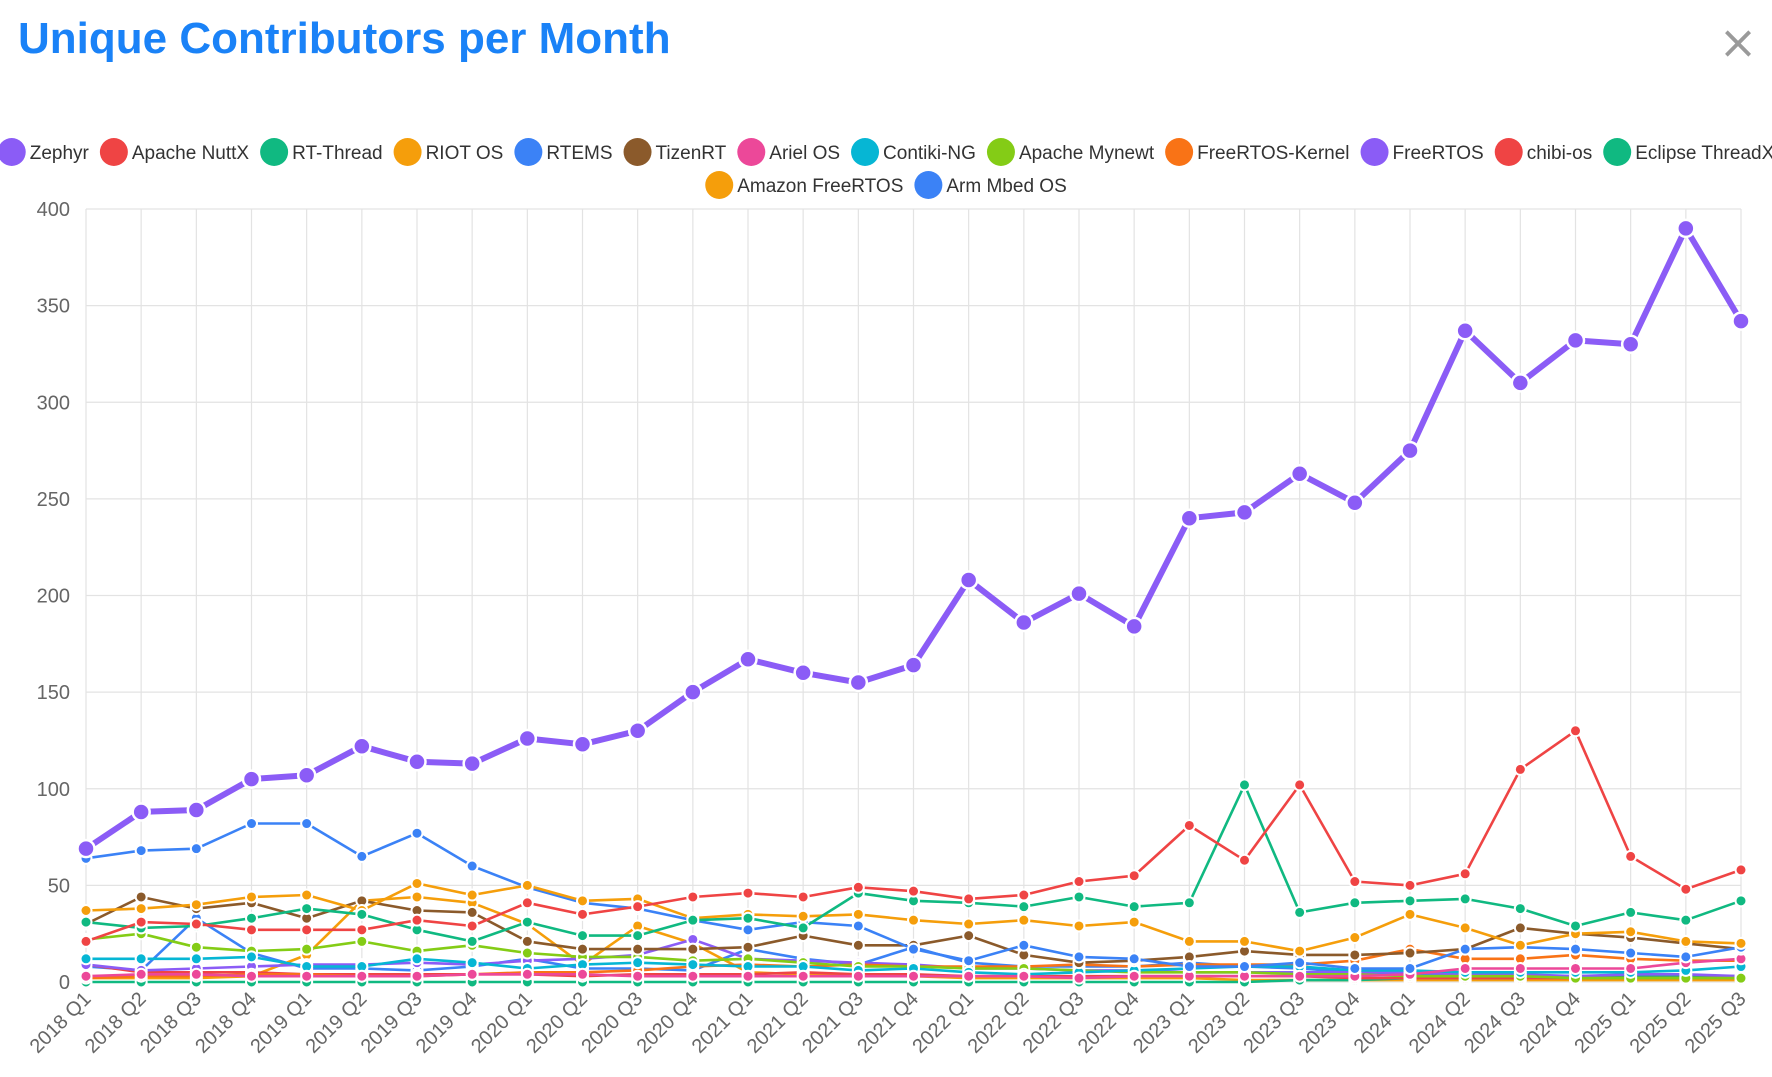 This screenshot has height=1077, width=1772. I want to click on legend-item-amazon-freertos: Amazon FreeRTOS, so click(804, 185).